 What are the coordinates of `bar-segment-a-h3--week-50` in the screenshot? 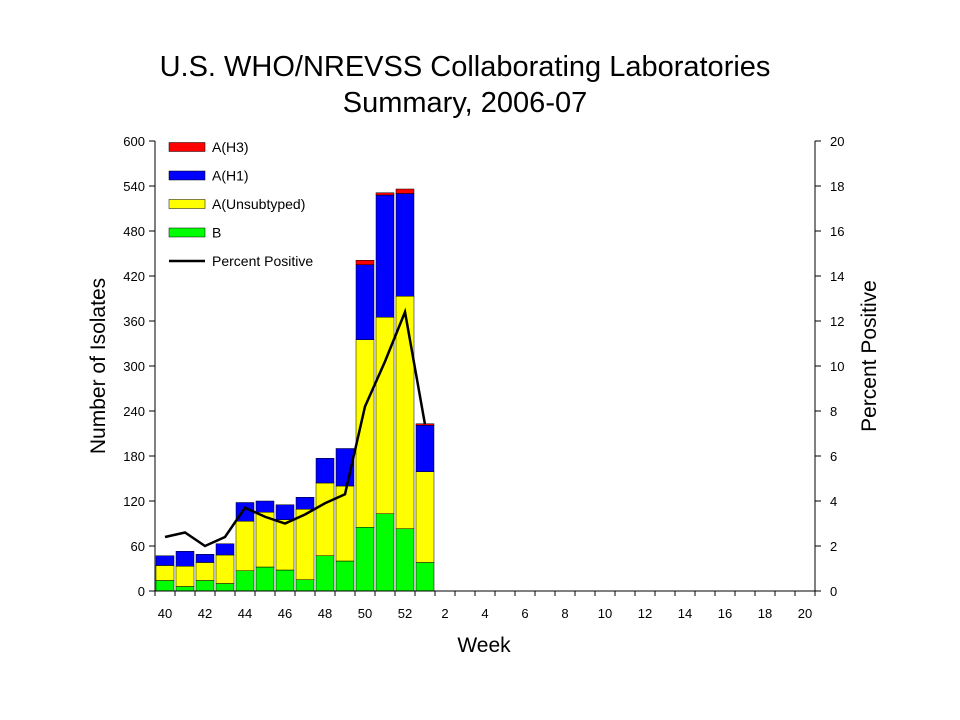 It's located at (365, 262).